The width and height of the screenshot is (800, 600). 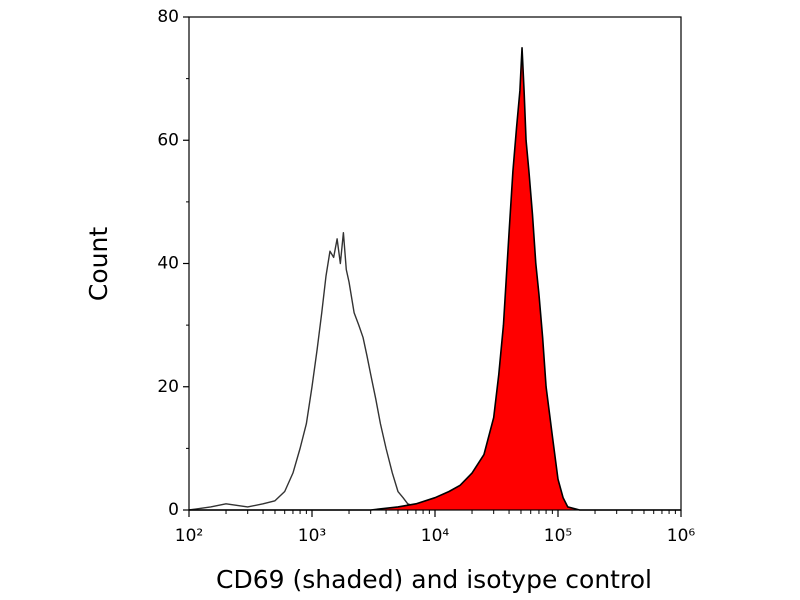 I want to click on y-tick-label: 60, so click(x=168, y=140).